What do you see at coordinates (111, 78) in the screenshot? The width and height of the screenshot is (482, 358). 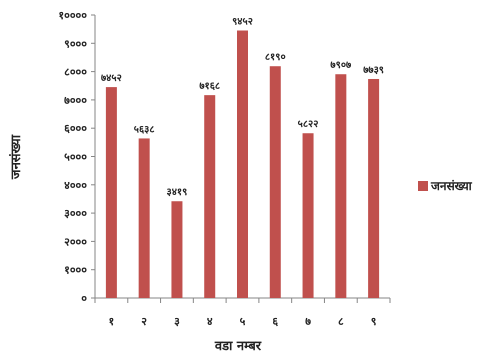 I see `data-label: ७४५२` at bounding box center [111, 78].